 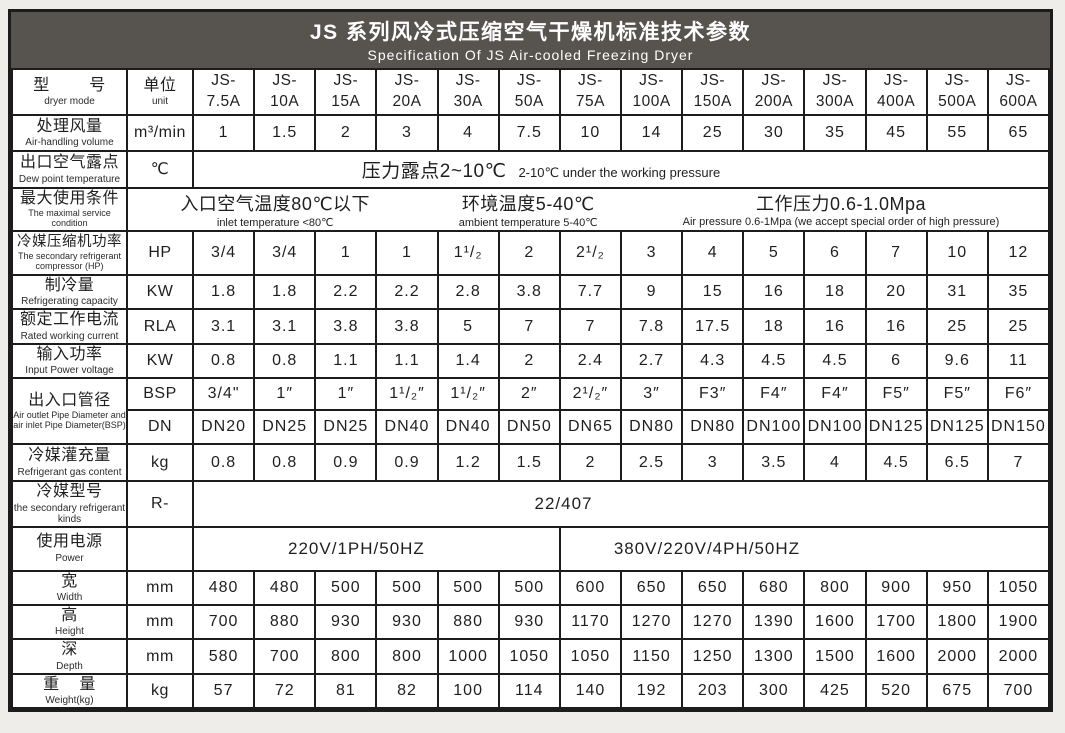 I want to click on cell-height: 1390, so click(x=774, y=622).